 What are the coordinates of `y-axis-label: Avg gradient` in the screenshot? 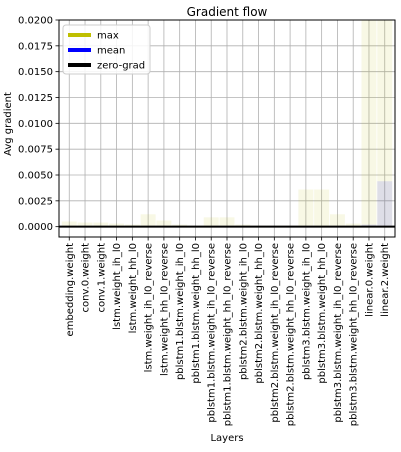 It's located at (8, 124).